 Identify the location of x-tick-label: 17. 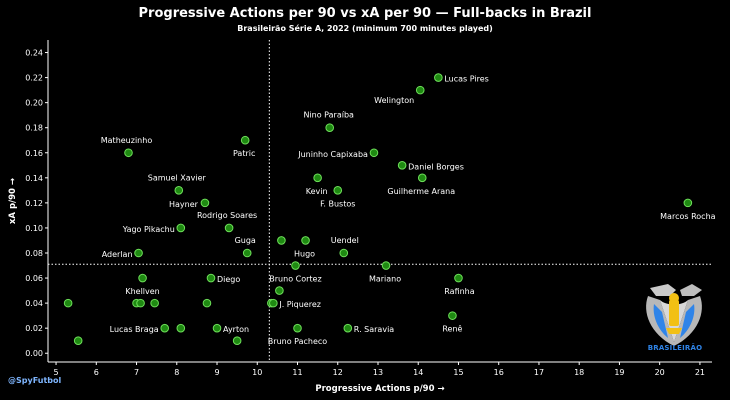
(539, 372).